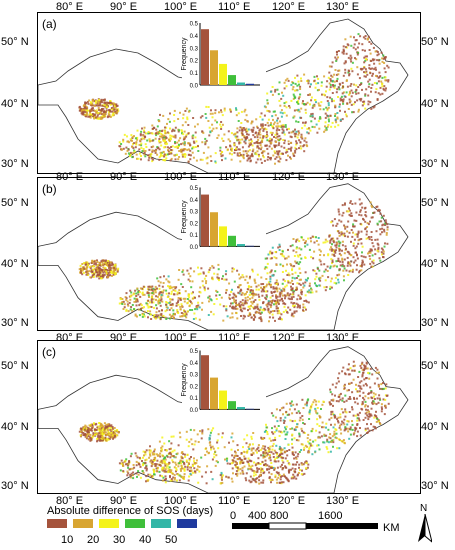  Describe the element at coordinates (171, 540) in the screenshot. I see `legend-value: 50` at that location.